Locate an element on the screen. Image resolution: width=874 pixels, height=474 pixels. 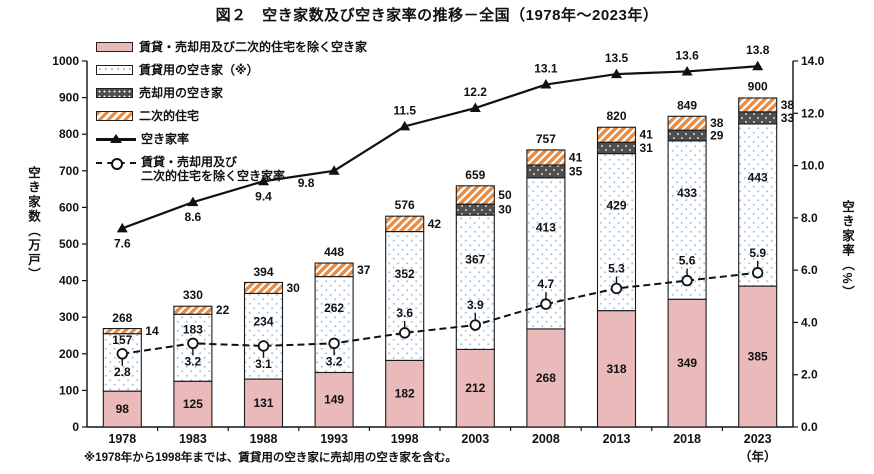
right-tick-label: 10.0 is located at coordinates (813, 166).